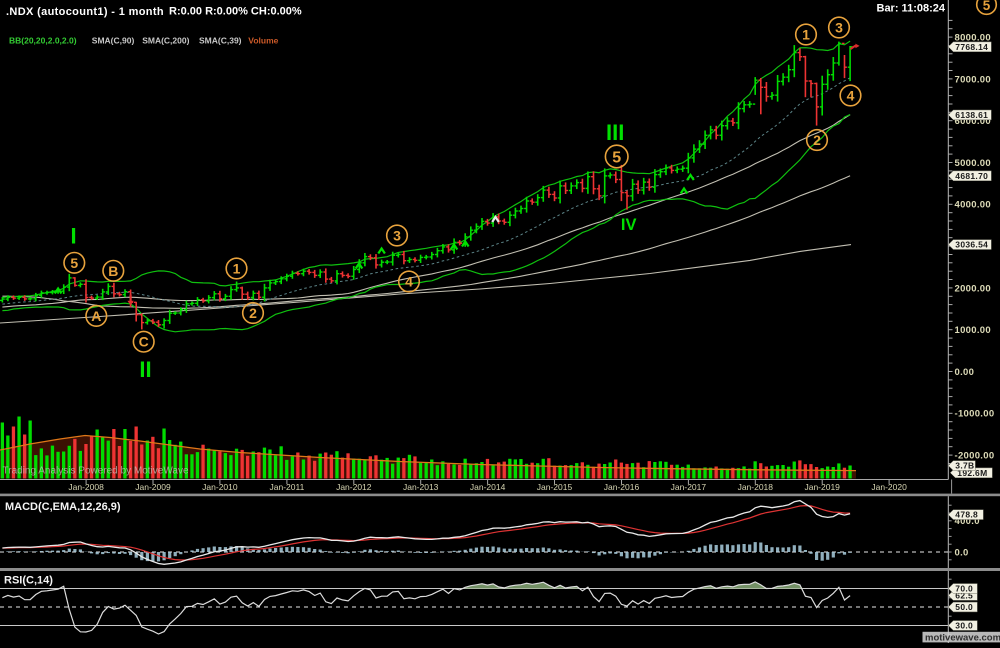 The image size is (1000, 648). What do you see at coordinates (911, 9) in the screenshot?
I see `svg-text: Bar: 11:08:24` at bounding box center [911, 9].